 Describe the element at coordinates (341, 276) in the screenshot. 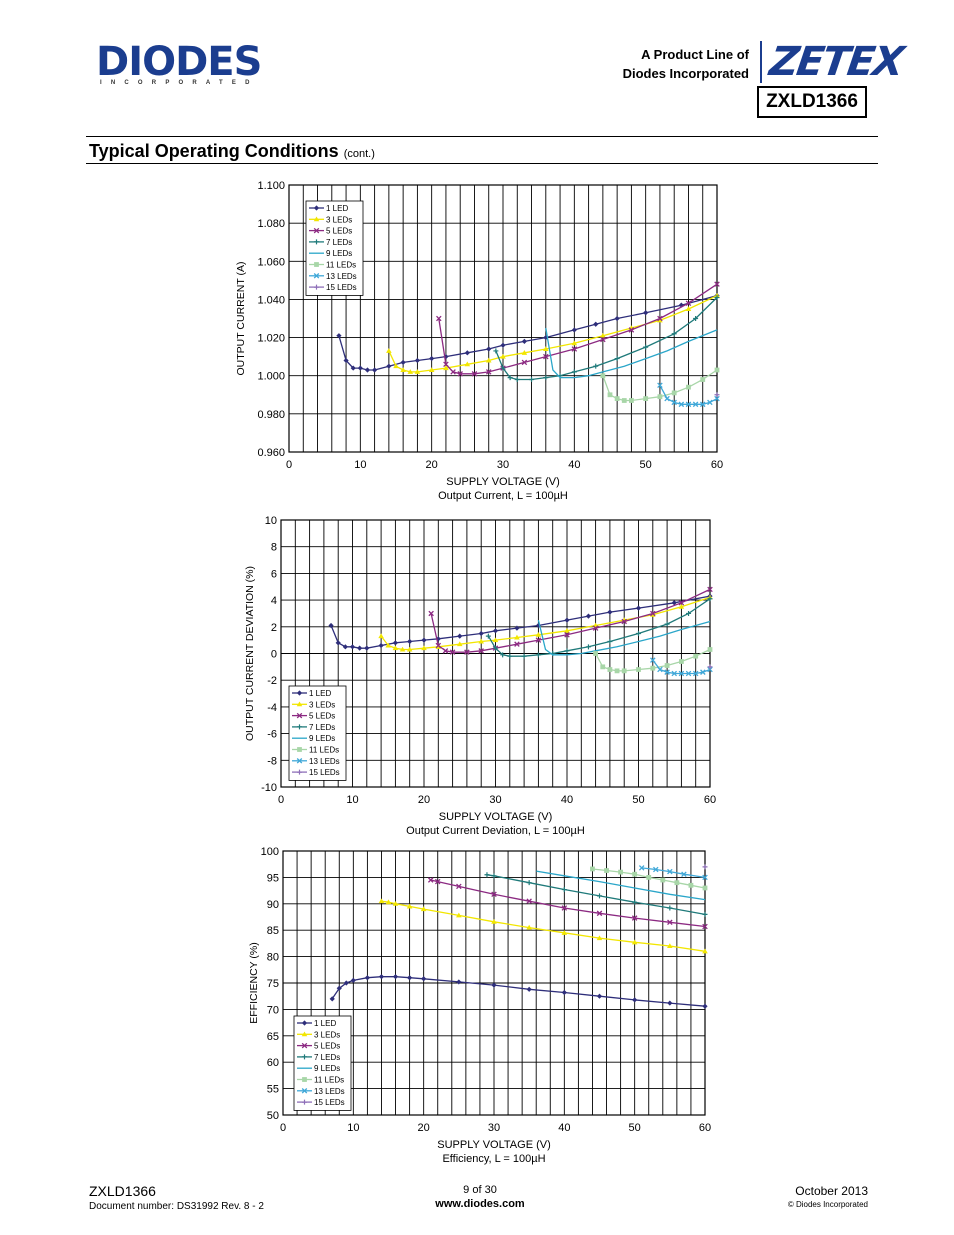

I see `legend-label: 13 LEDs` at that location.